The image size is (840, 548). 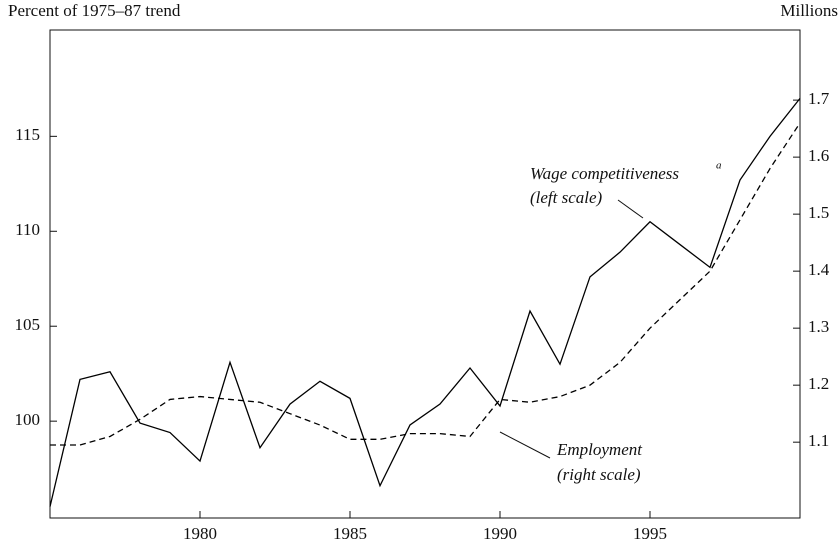 What do you see at coordinates (818, 440) in the screenshot?
I see `y2-tick-label: 1.1` at bounding box center [818, 440].